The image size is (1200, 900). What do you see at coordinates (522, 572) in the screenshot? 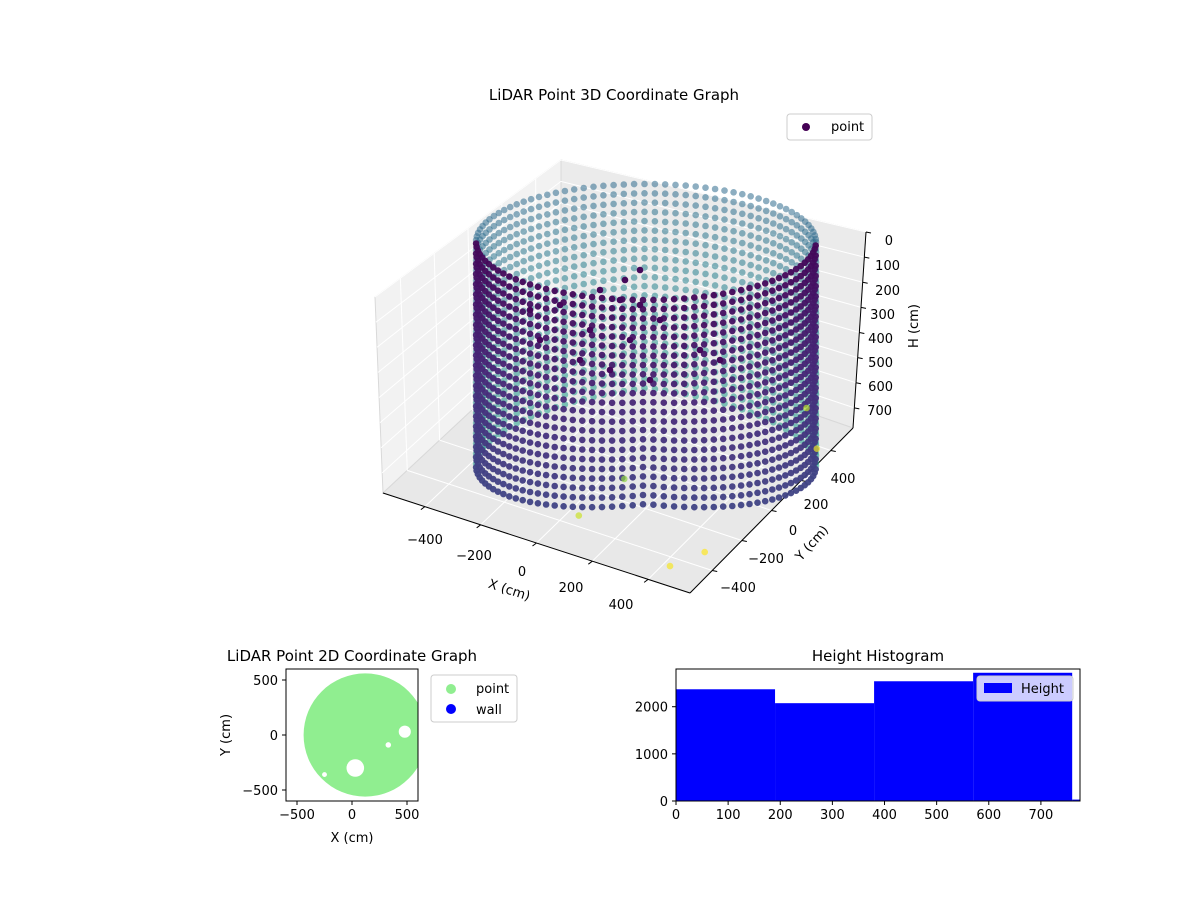
I see `x3d-tick: 0` at bounding box center [522, 572].